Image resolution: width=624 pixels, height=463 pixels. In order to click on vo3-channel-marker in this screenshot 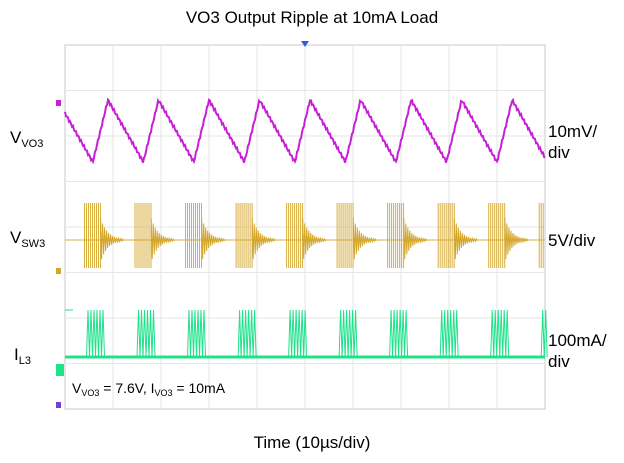, I will do `click(58, 103)`.